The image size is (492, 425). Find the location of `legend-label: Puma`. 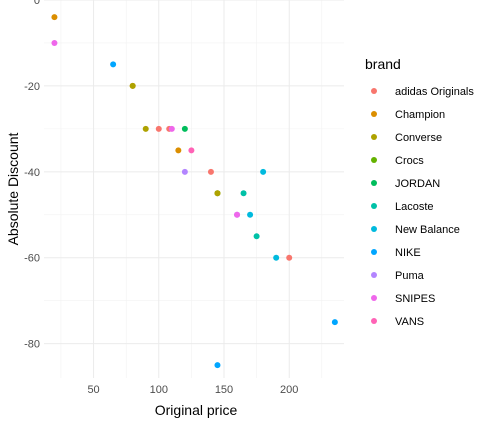

legend-label: Puma is located at coordinates (410, 276).